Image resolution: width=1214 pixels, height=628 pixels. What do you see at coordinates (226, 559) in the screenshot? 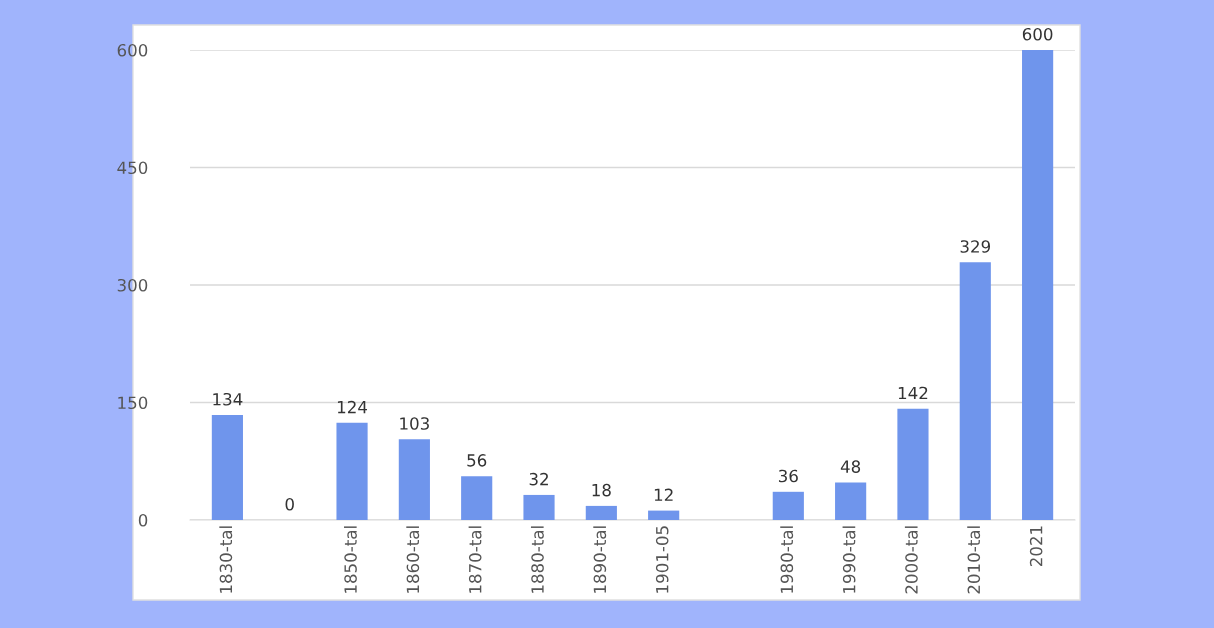
I see `x-tick-label: 1830-tal` at bounding box center [226, 559].